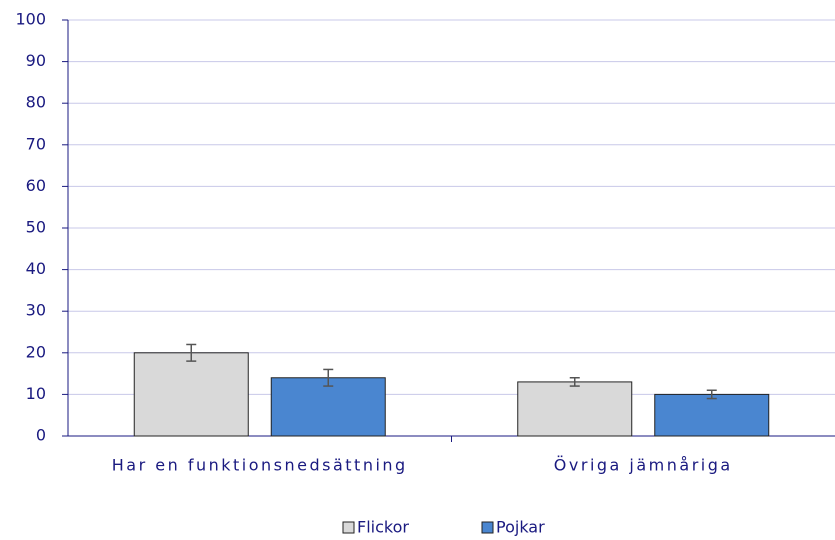 The height and width of the screenshot is (540, 835). I want to click on y-tick-label: 70, so click(36, 143).